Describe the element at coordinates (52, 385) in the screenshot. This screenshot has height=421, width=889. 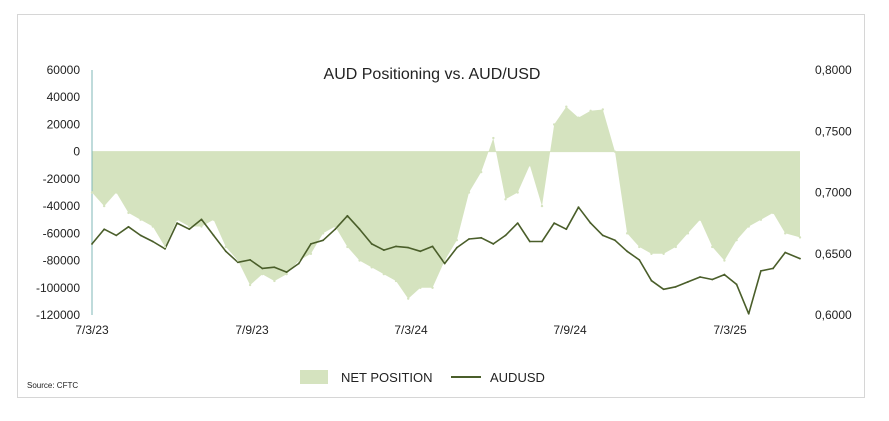
I see `source-note: Source: CFTC` at that location.